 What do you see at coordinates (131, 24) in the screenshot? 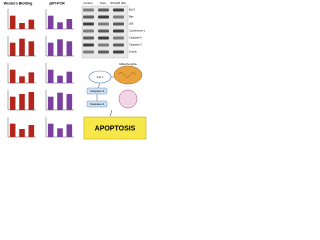
I see `row-label: p53` at bounding box center [131, 24].